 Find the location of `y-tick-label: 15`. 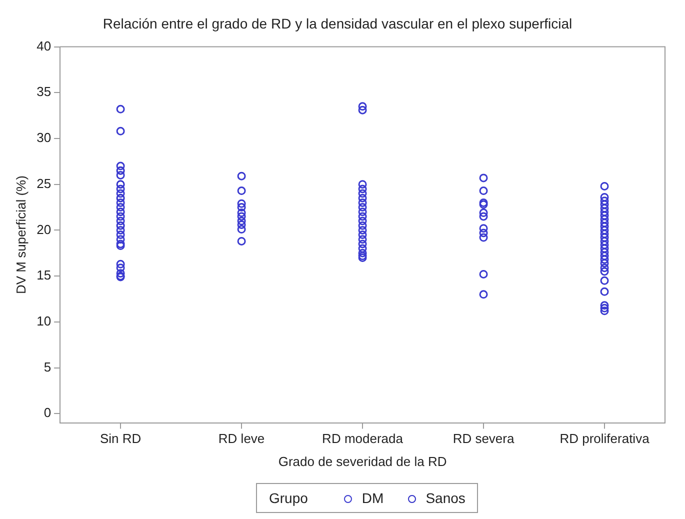

y-tick-label: 15 is located at coordinates (44, 275).